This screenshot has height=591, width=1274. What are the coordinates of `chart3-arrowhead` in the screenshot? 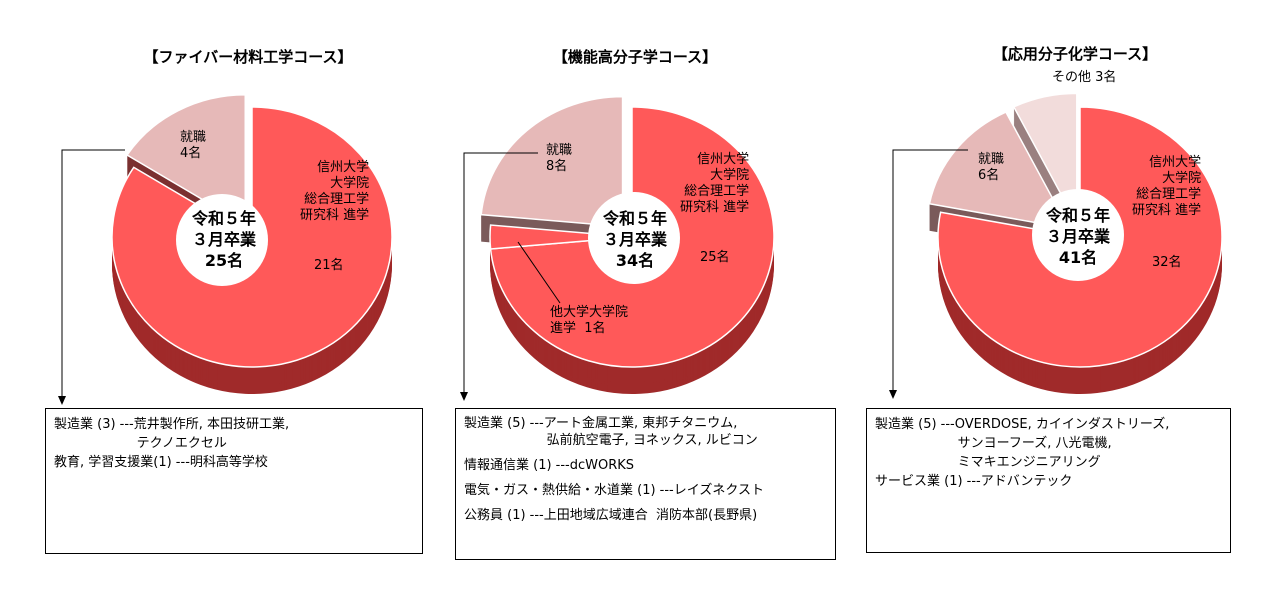 It's located at (893, 394).